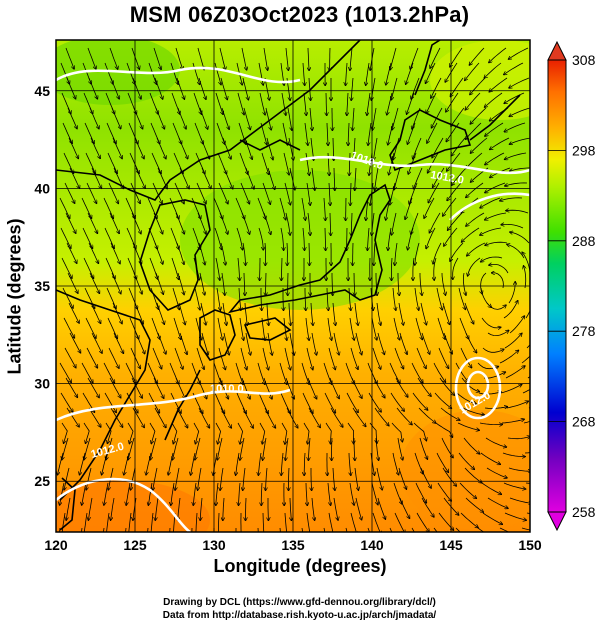 The image size is (599, 625). Describe the element at coordinates (214, 545) in the screenshot. I see `x-tick-label: 130` at that location.